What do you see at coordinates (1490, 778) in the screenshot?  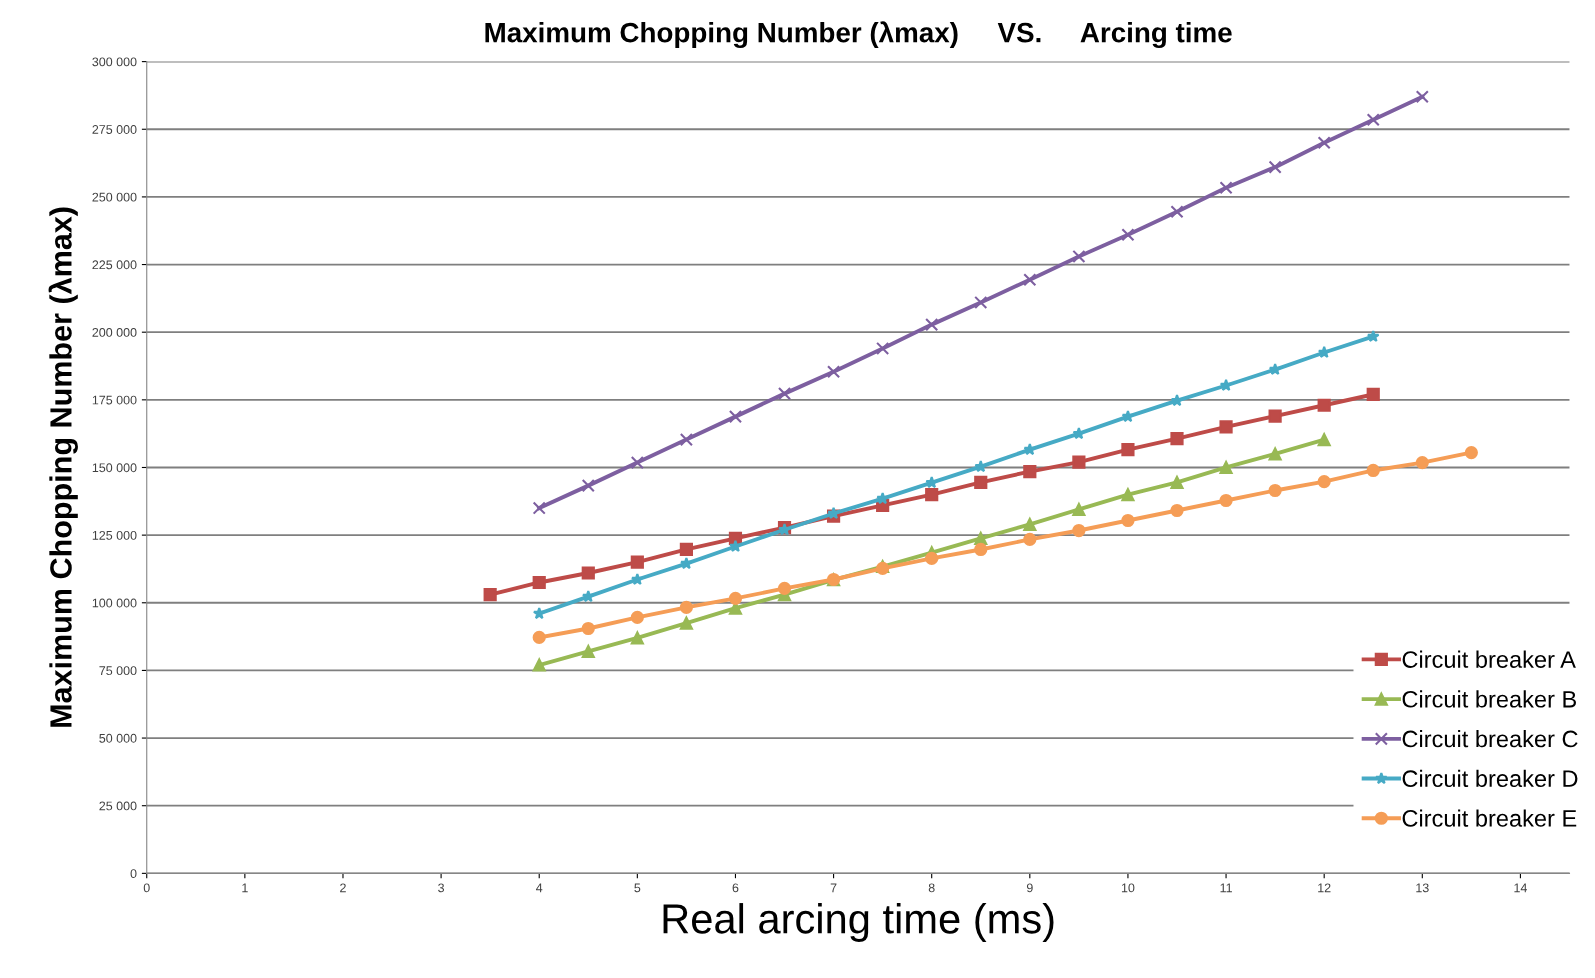 I see `legend-label: Circuit breaker D` at bounding box center [1490, 778].